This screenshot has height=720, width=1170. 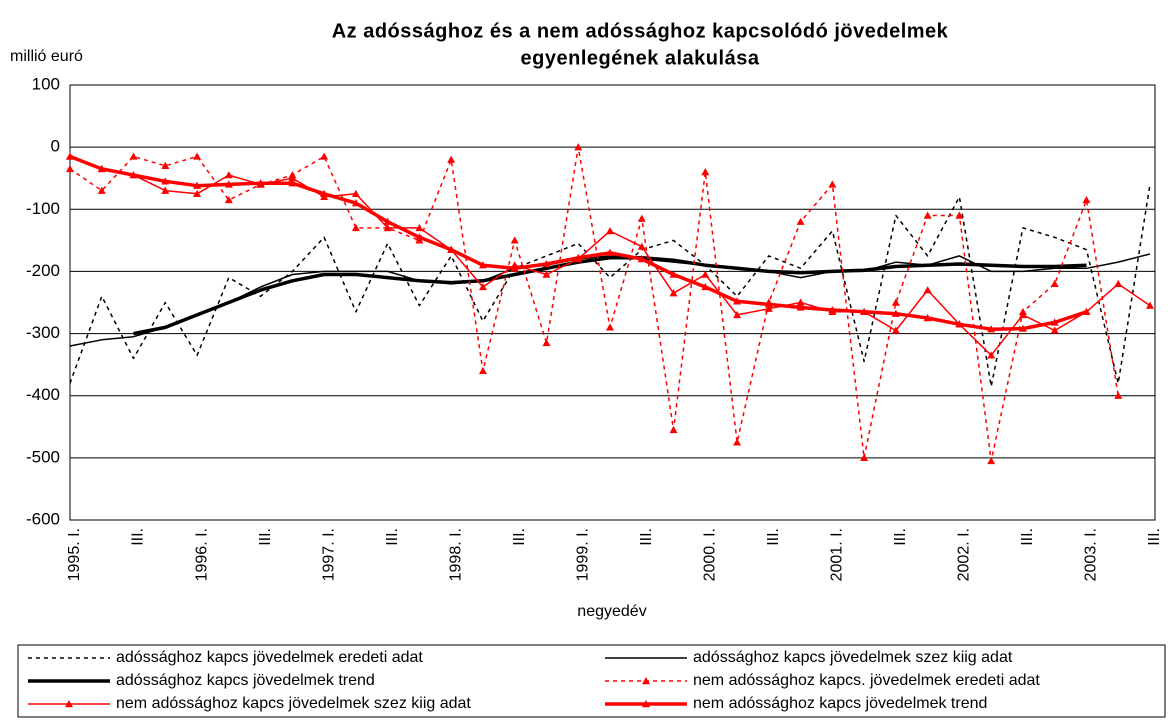 I want to click on y-tick-label: -100, so click(x=43, y=208).